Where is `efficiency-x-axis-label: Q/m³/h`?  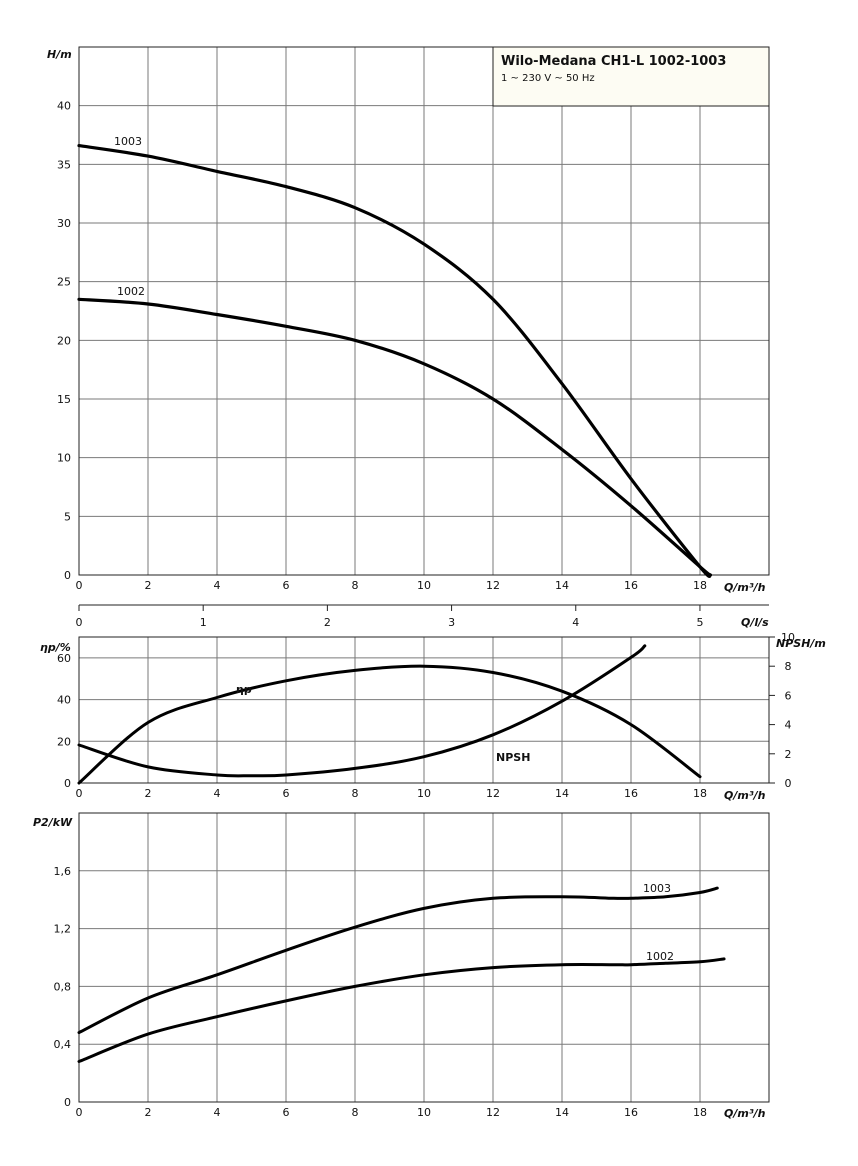
efficiency-x-axis-label: Q/m³/h is located at coordinates (745, 795).